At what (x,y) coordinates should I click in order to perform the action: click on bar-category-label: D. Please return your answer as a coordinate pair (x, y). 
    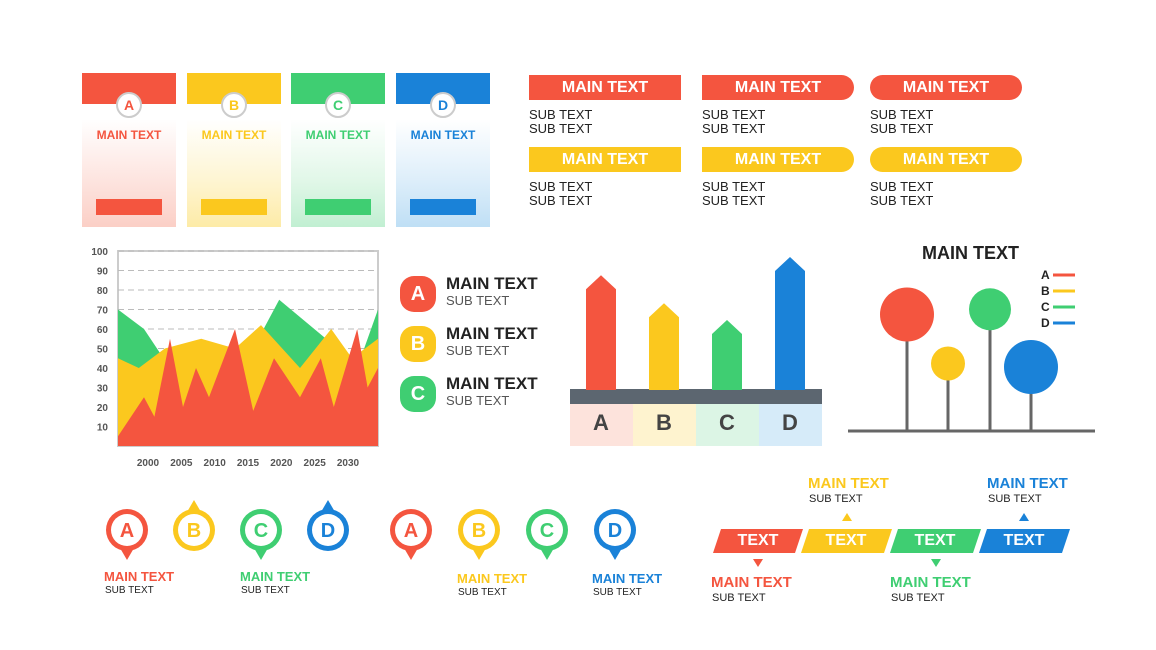
    Looking at the image, I should click on (790, 422).